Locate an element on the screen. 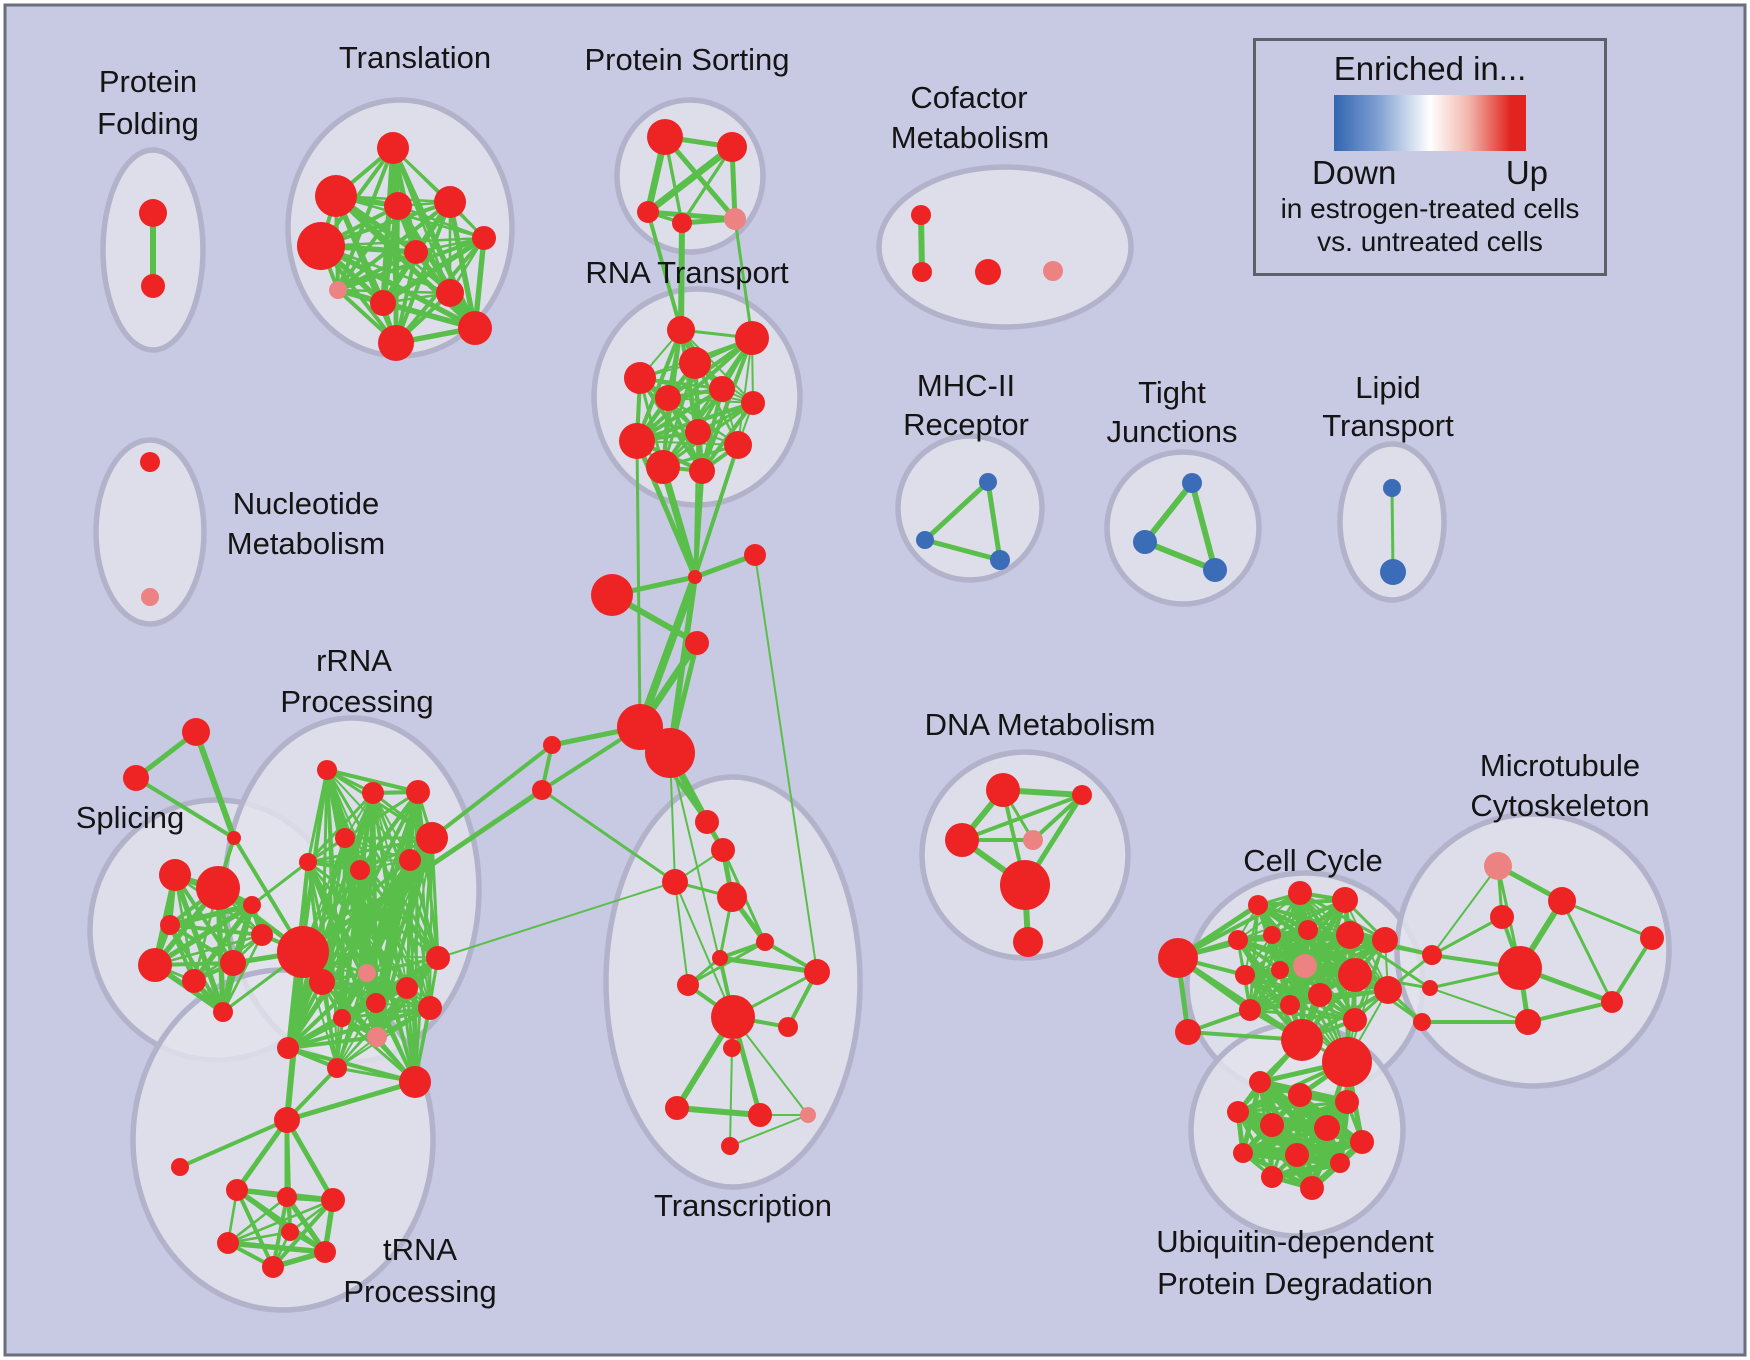 This screenshot has width=1750, height=1360. node-cy12 is located at coordinates (1355, 975).